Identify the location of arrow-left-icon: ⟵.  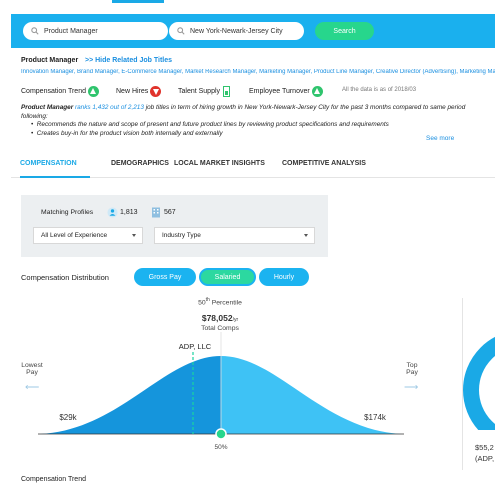
(32, 387).